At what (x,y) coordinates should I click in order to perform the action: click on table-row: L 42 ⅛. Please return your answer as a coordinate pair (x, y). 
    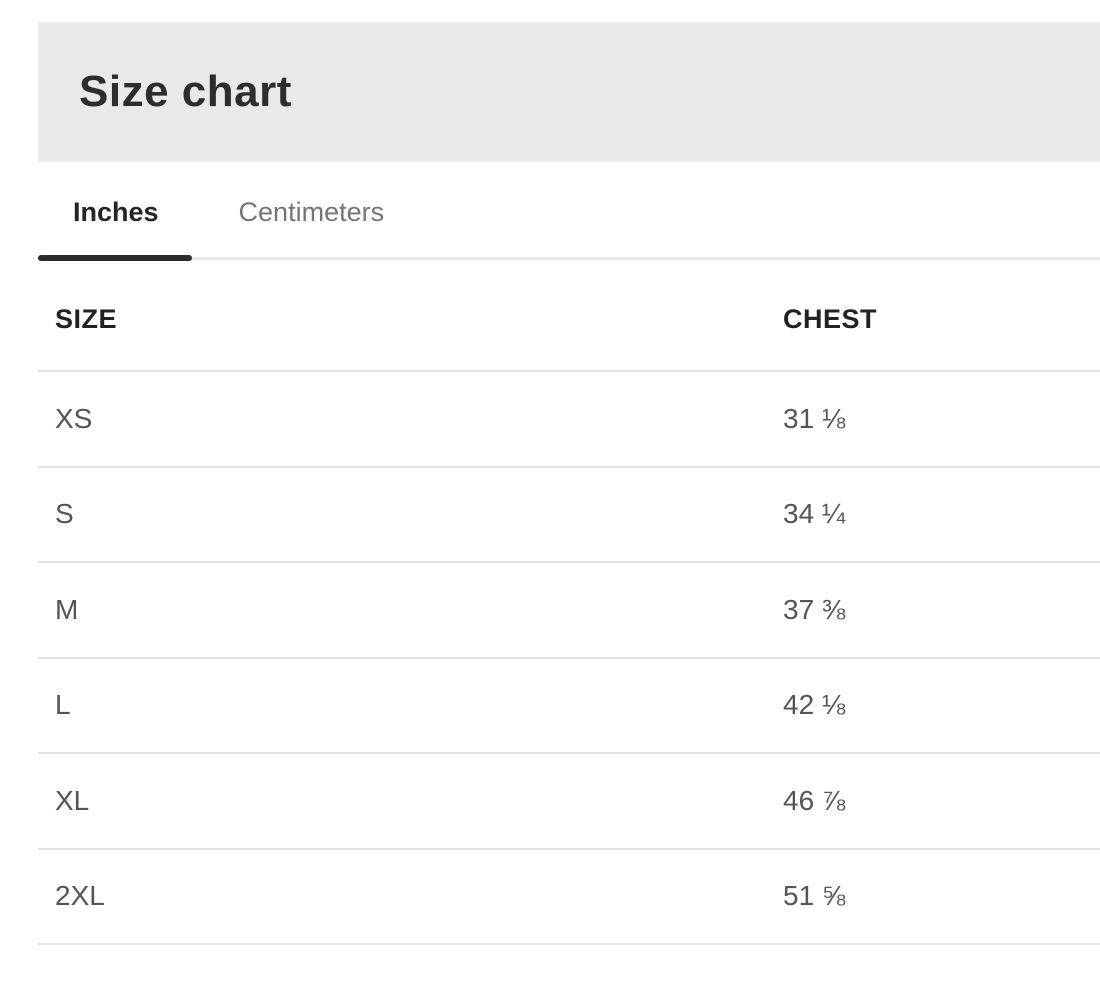
    Looking at the image, I should click on (569, 706).